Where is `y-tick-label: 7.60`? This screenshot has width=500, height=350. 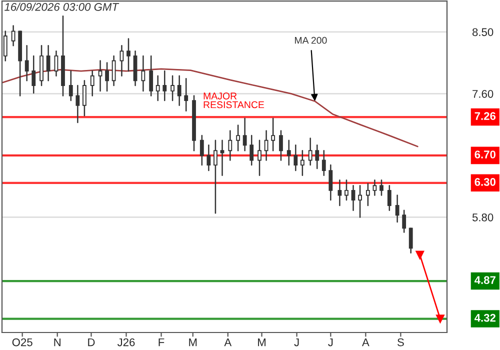 y-tick-label: 7.60 is located at coordinates (483, 94).